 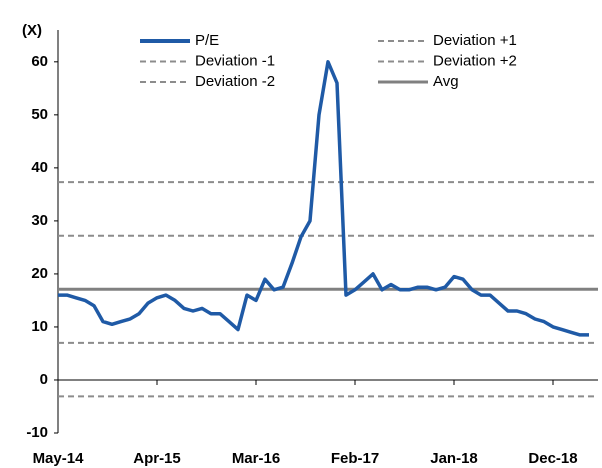 What do you see at coordinates (39, 61) in the screenshot?
I see `y-tick-label: 60` at bounding box center [39, 61].